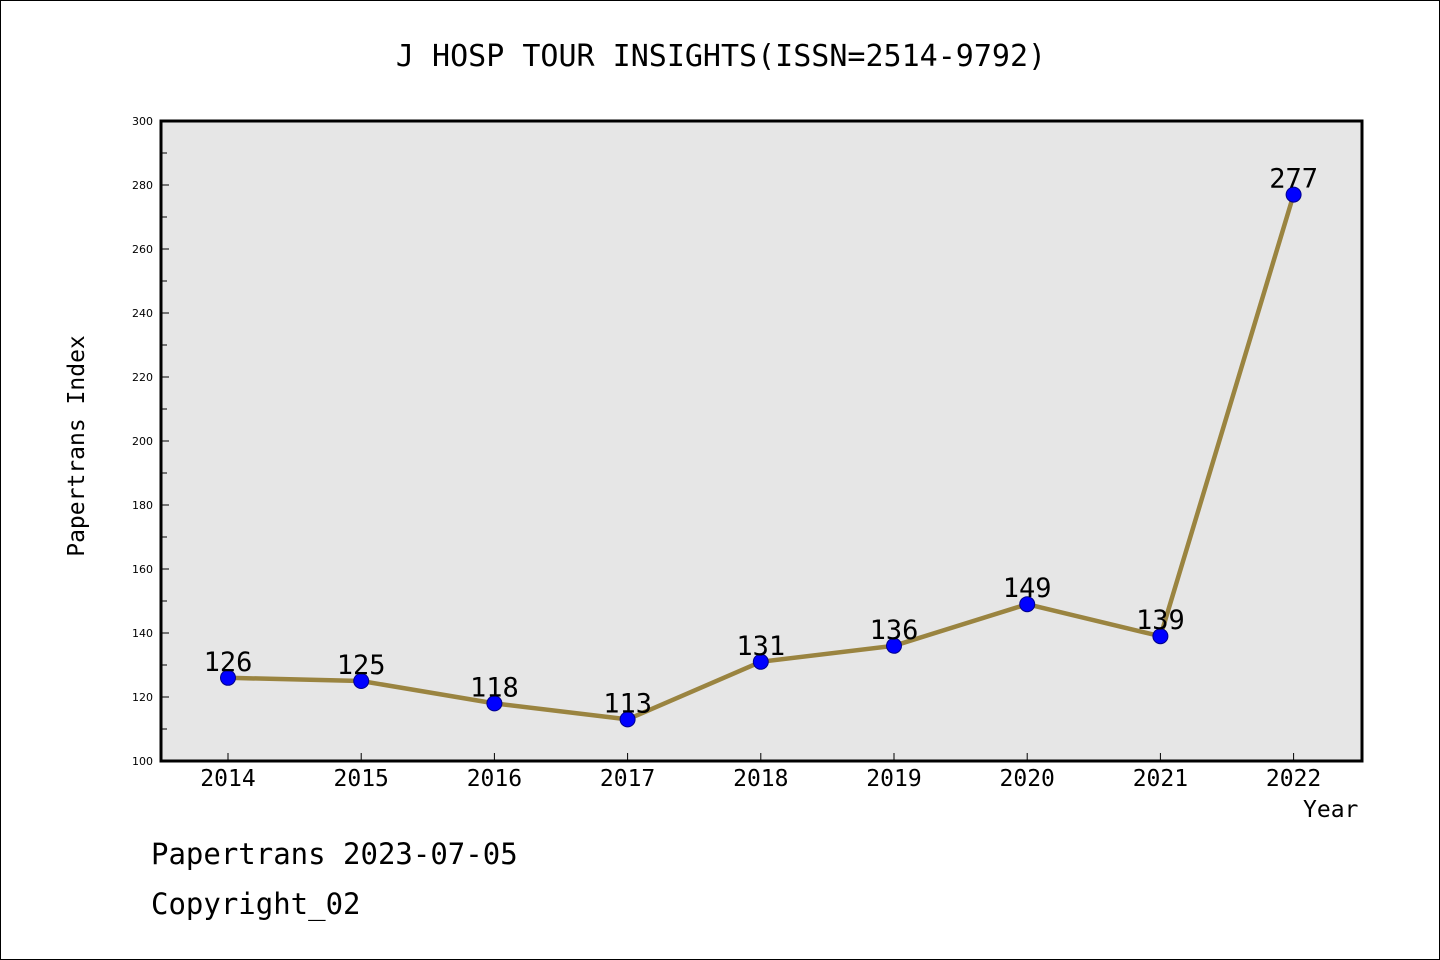 This screenshot has width=1440, height=960. What do you see at coordinates (760, 779) in the screenshot?
I see `x-tick-label: 2018` at bounding box center [760, 779].